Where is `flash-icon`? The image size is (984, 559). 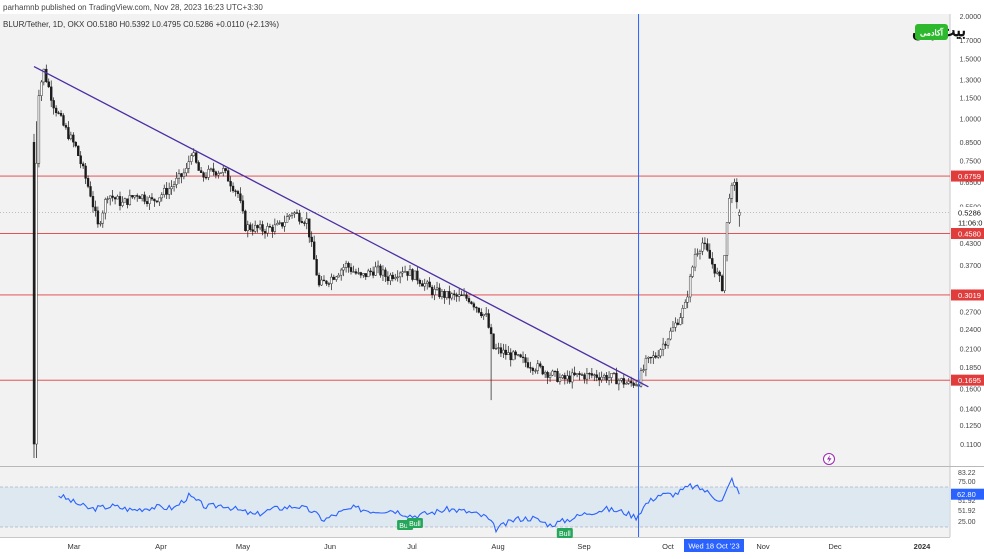
flash-icon is located at coordinates (829, 459).